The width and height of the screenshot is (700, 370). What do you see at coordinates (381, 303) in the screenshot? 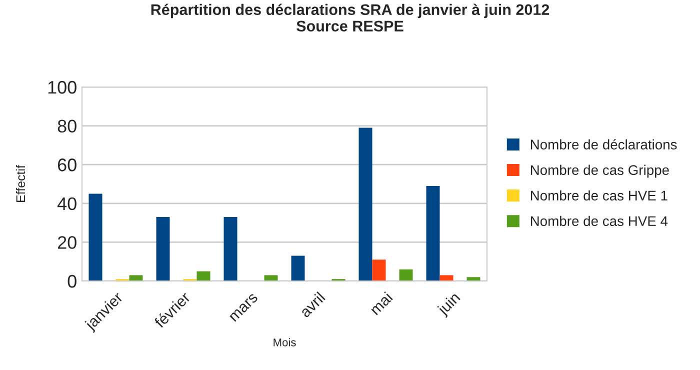
I see `x-tick-label: mai` at bounding box center [381, 303].